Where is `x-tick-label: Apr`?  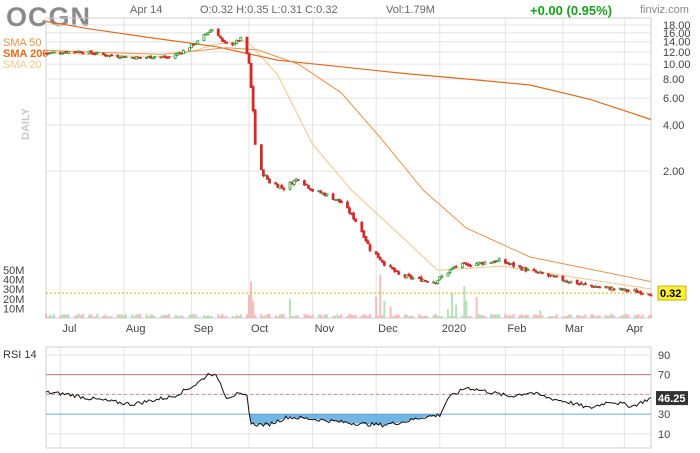
x-tick-label: Apr is located at coordinates (634, 329).